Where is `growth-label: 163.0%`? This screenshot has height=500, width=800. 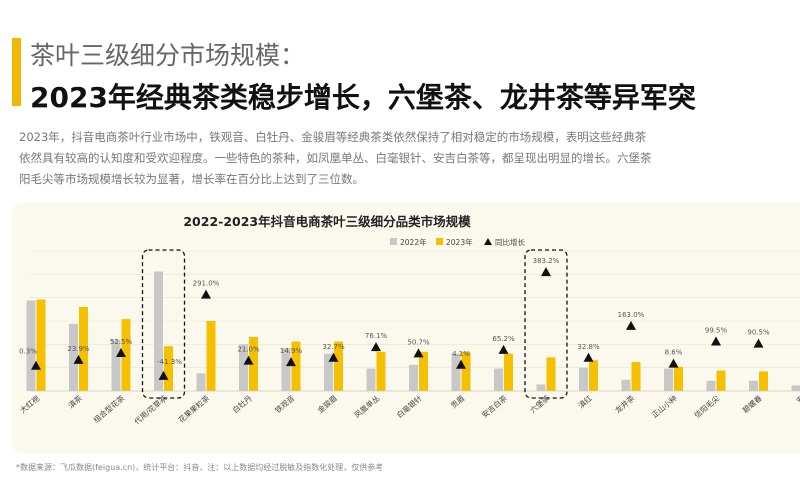 growth-label: 163.0% is located at coordinates (631, 315).